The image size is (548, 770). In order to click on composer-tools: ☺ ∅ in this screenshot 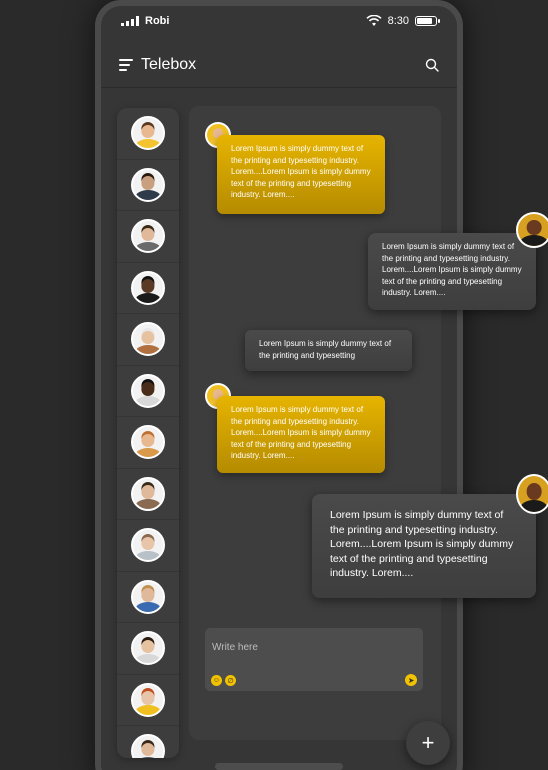, I will do `click(223, 680)`.